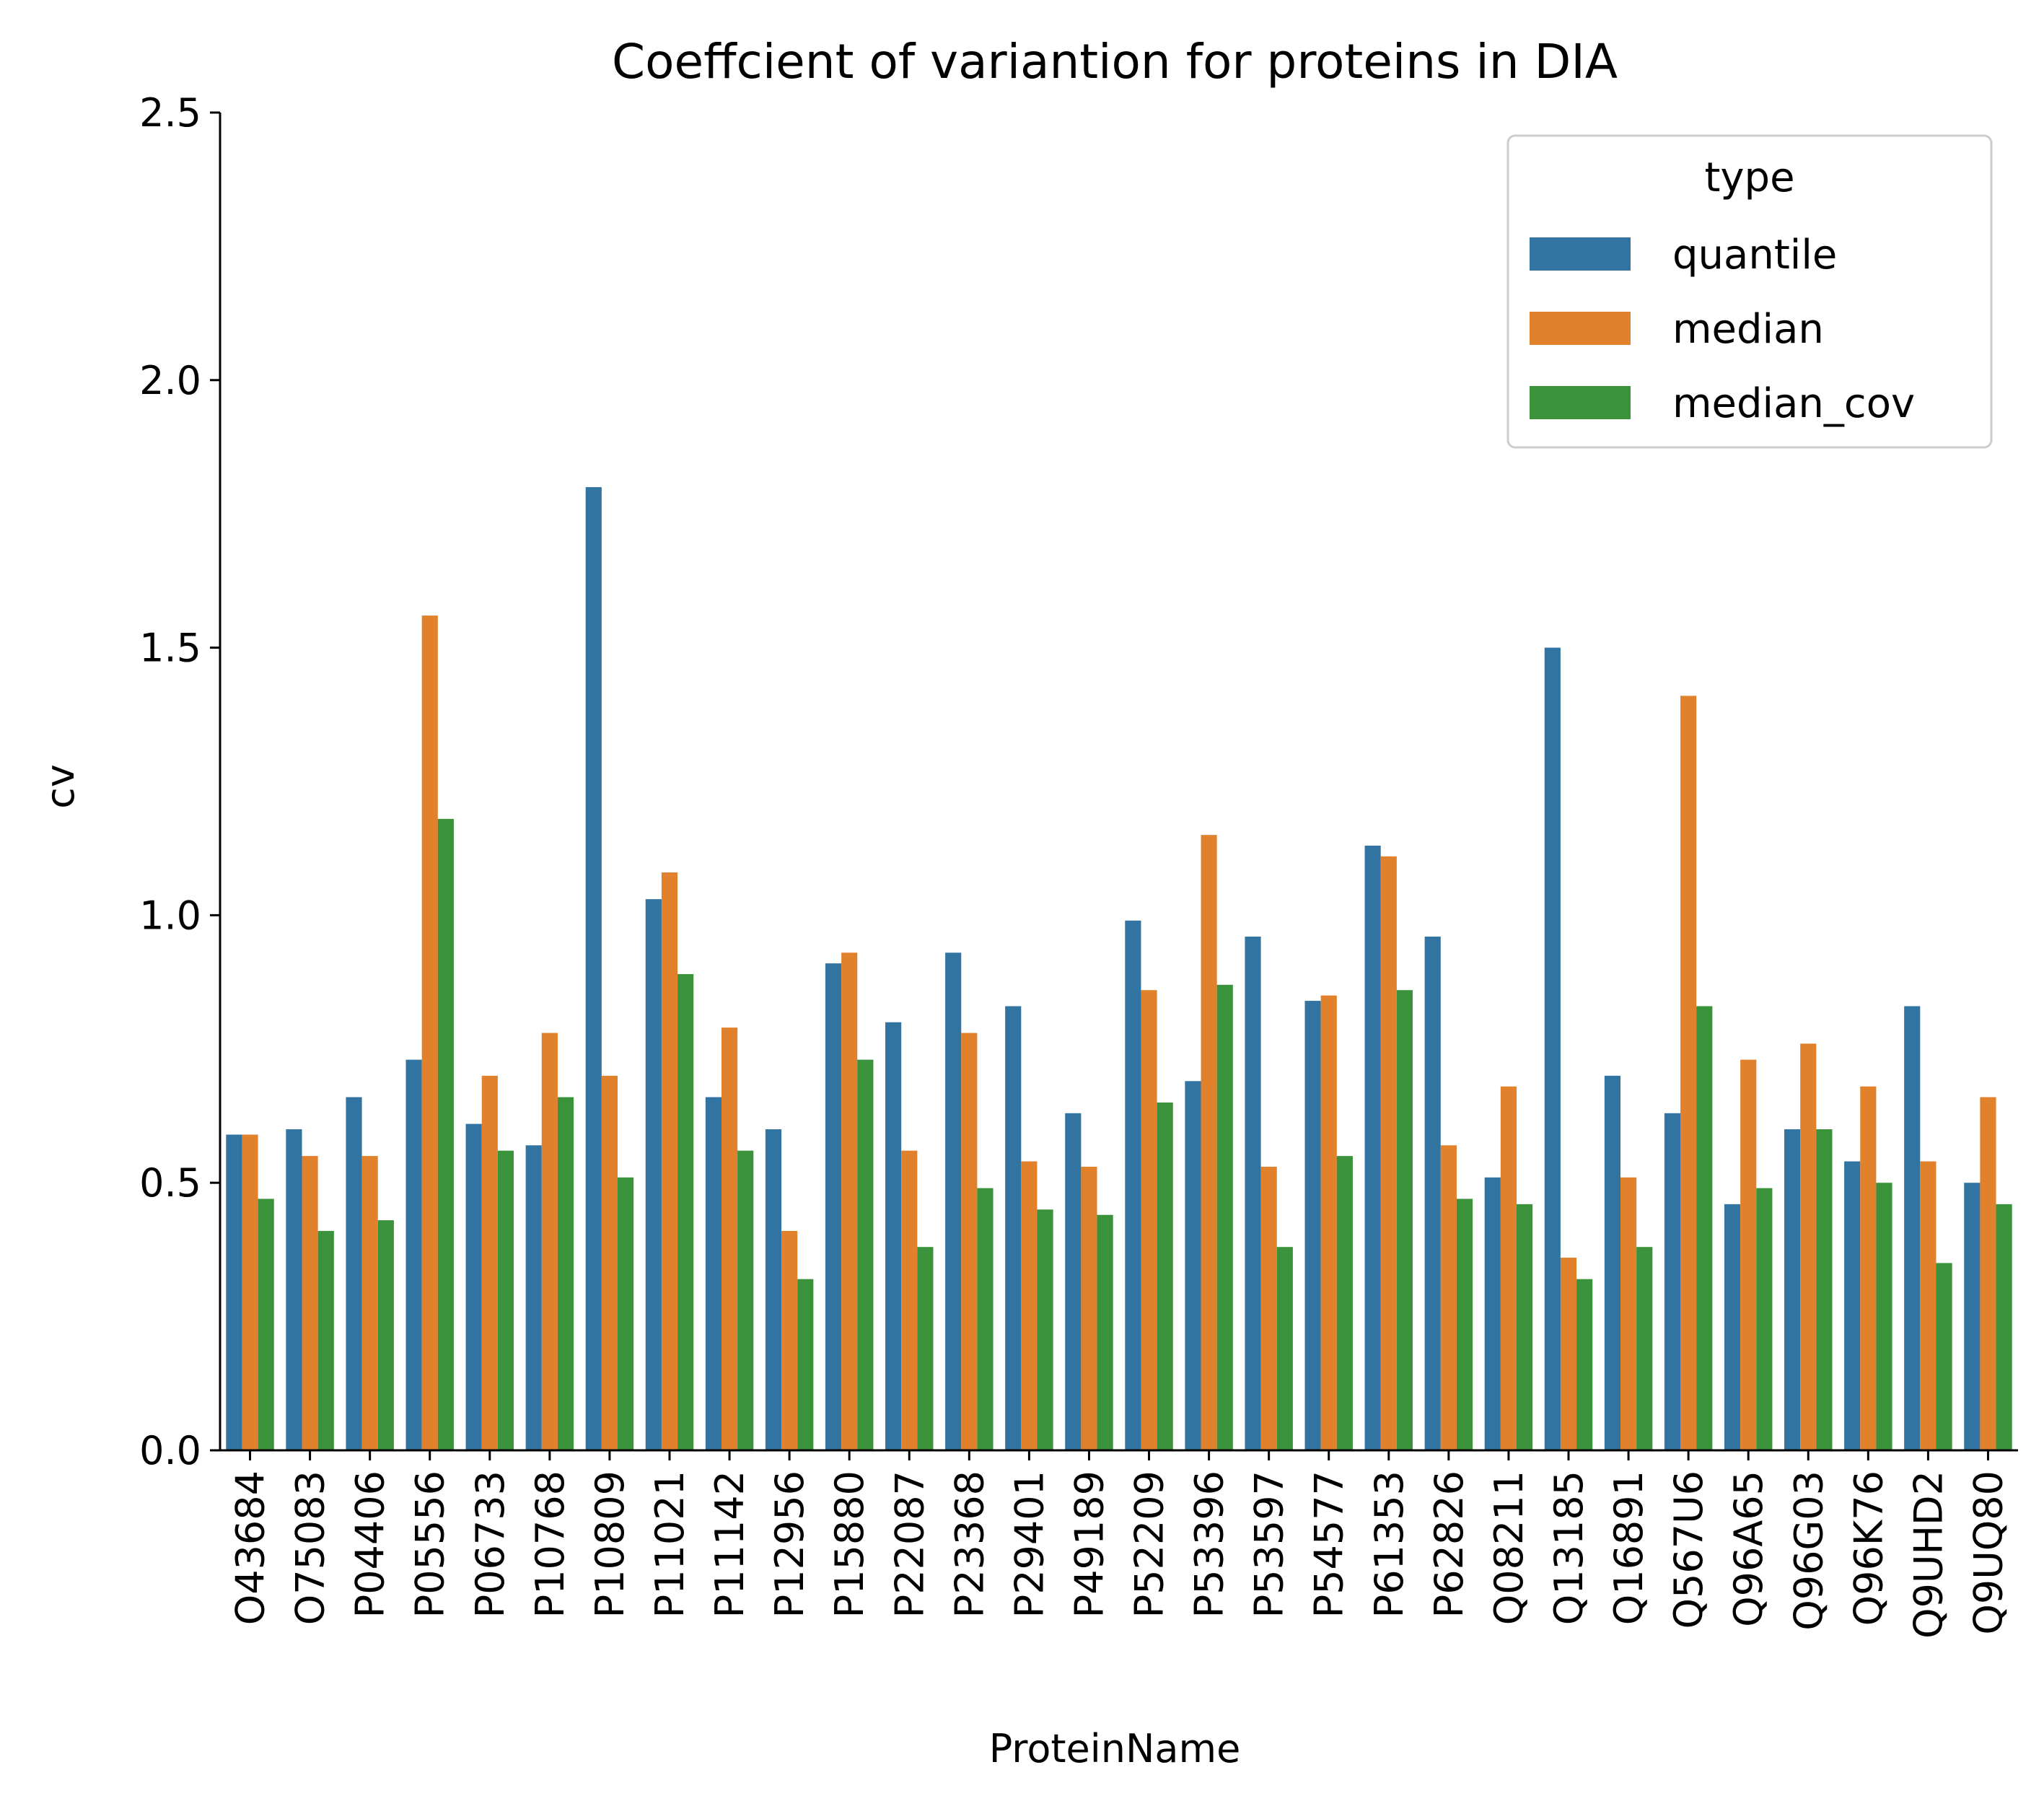  I want to click on legend-title: type, so click(1749, 178).